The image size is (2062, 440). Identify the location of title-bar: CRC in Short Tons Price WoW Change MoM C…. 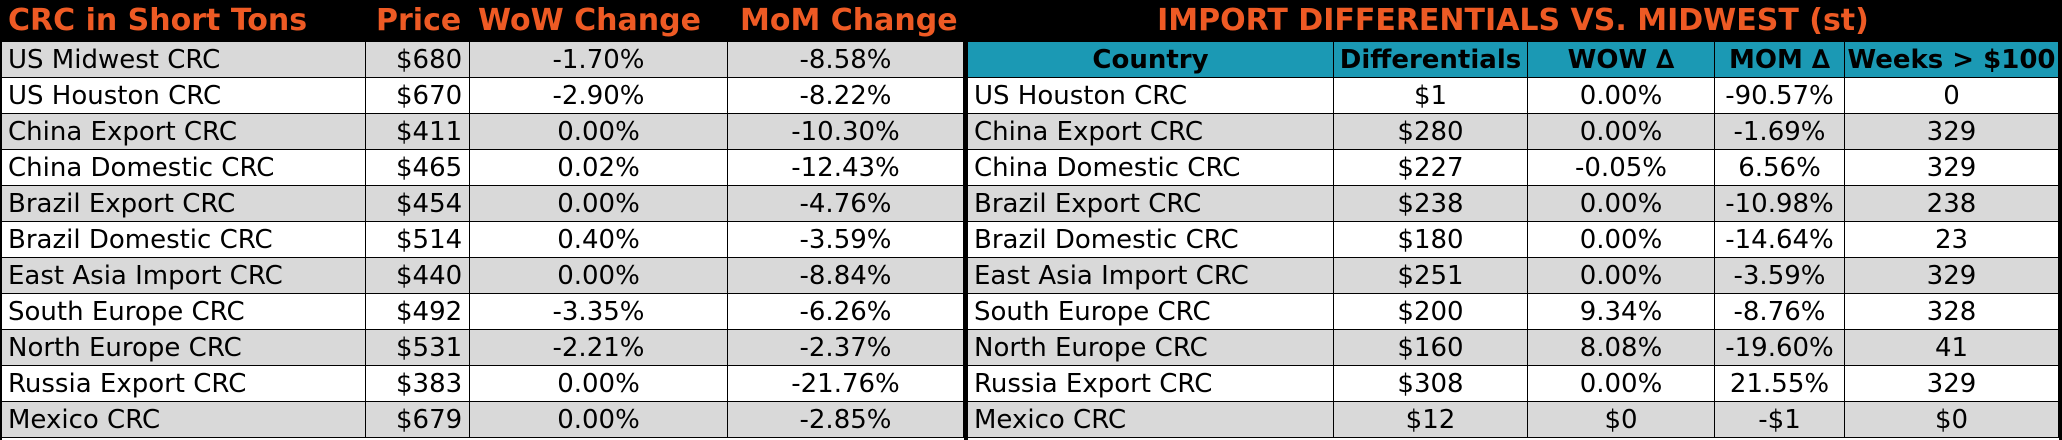
(1031, 21).